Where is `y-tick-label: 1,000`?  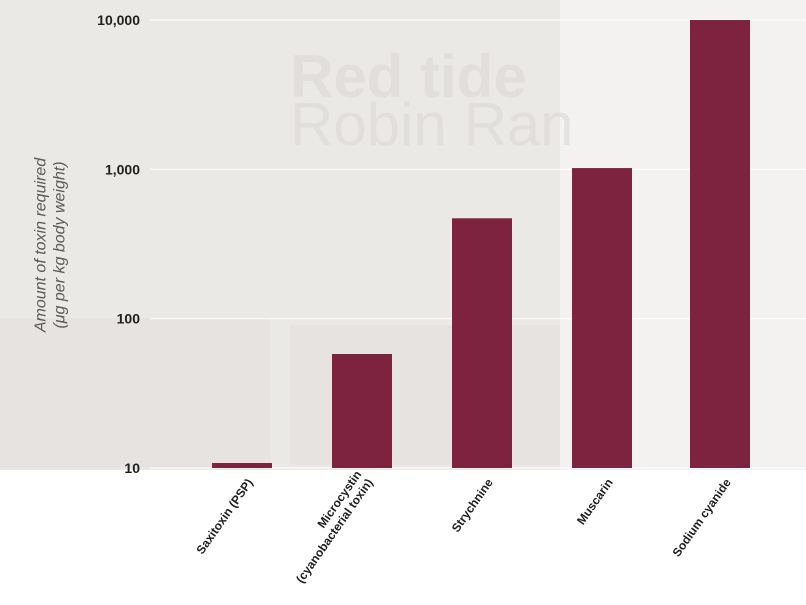
y-tick-label: 1,000 is located at coordinates (122, 169).